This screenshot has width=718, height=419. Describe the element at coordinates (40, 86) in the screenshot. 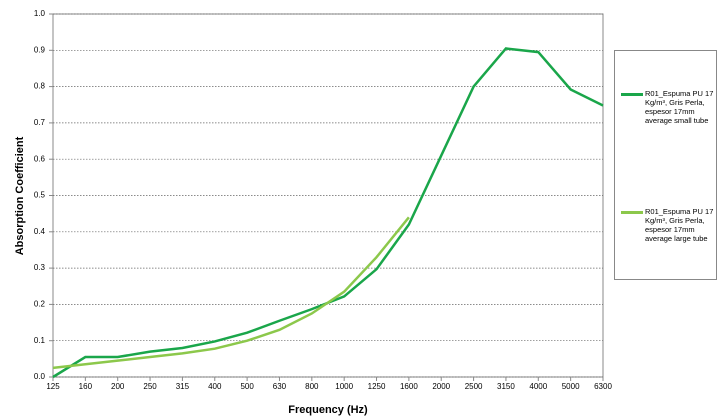

I see `y-tick-label: 0.8` at that location.